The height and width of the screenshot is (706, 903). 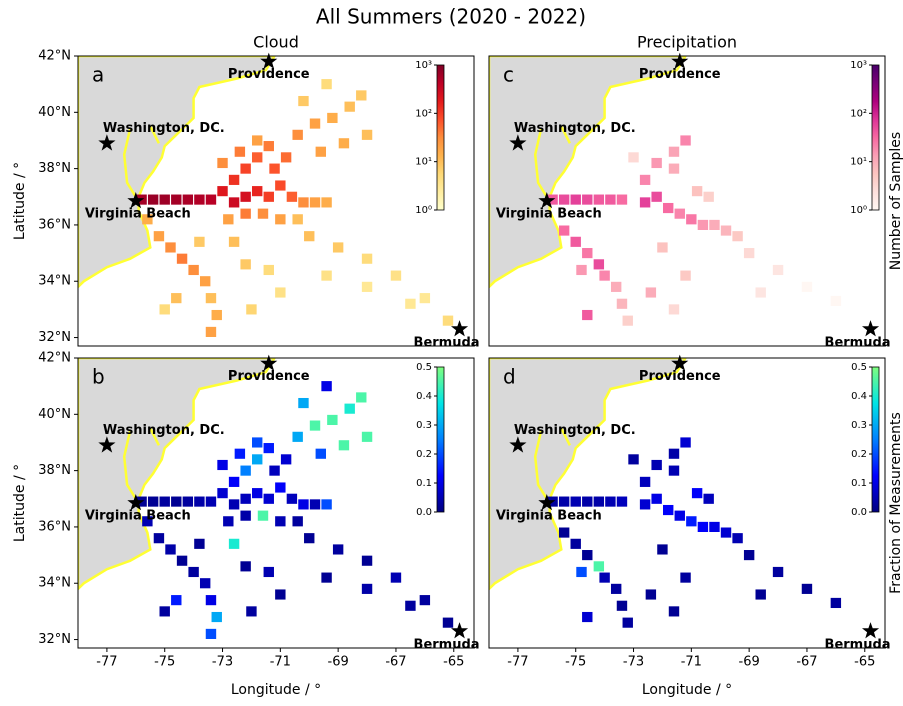 What do you see at coordinates (54, 470) in the screenshot?
I see `y-tick-label: 38°N` at bounding box center [54, 470].